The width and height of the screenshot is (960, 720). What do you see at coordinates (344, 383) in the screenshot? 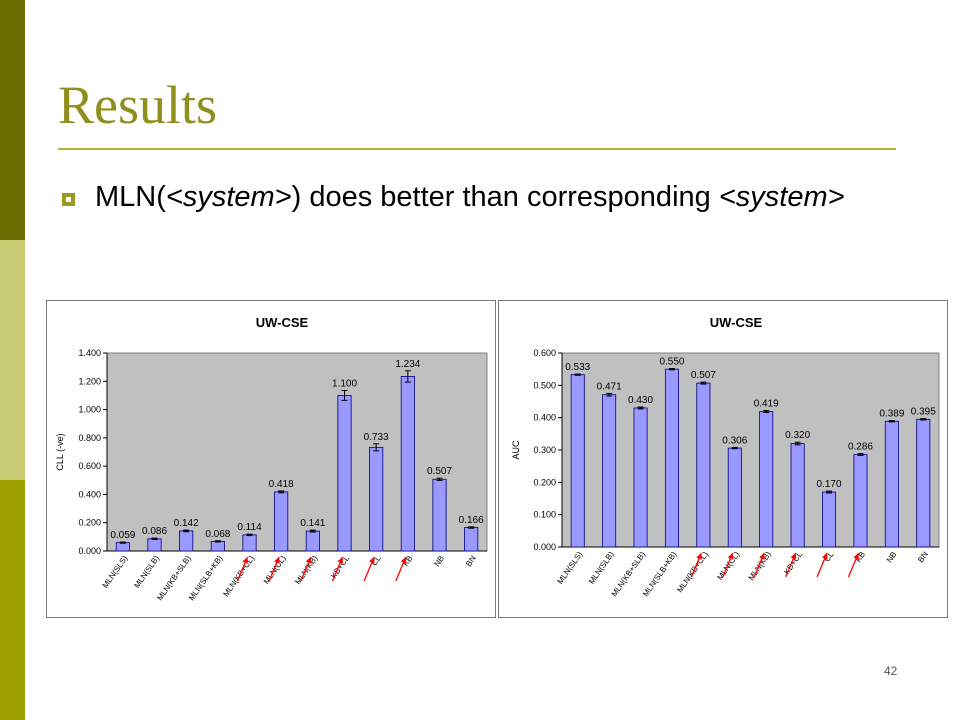
I see `cll-data-label: 1.100` at bounding box center [344, 383].